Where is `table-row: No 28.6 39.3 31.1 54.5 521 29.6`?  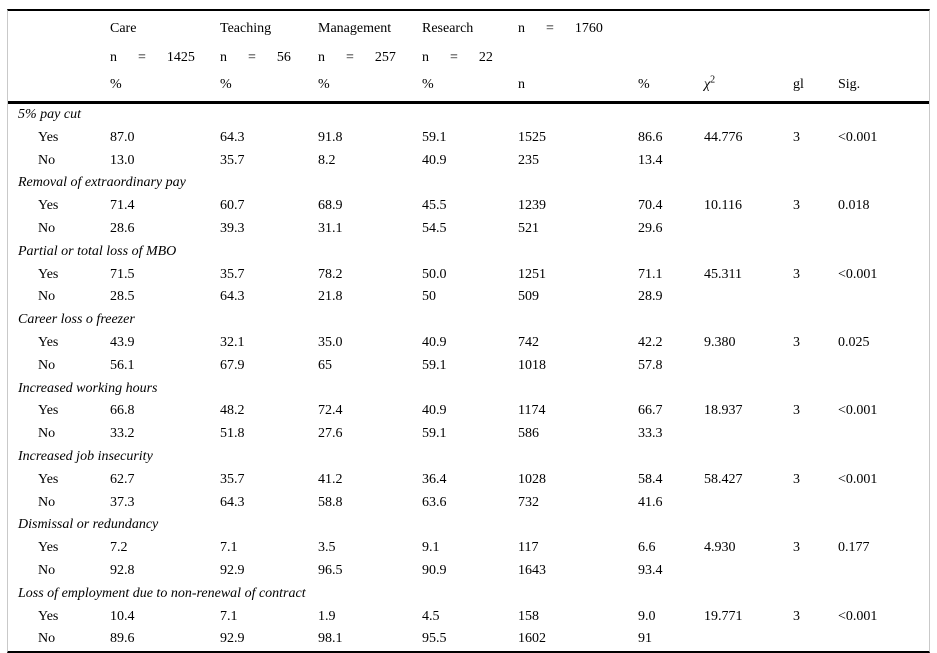
table-row: No 28.6 39.3 31.1 54.5 521 29.6 is located at coordinates (468, 229).